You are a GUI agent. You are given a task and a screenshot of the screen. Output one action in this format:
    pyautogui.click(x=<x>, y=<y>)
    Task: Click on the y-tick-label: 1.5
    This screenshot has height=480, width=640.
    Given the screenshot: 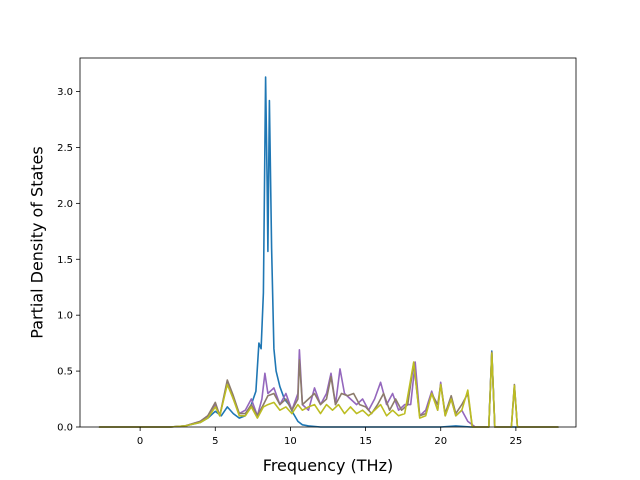 What is the action you would take?
    pyautogui.click(x=65, y=260)
    